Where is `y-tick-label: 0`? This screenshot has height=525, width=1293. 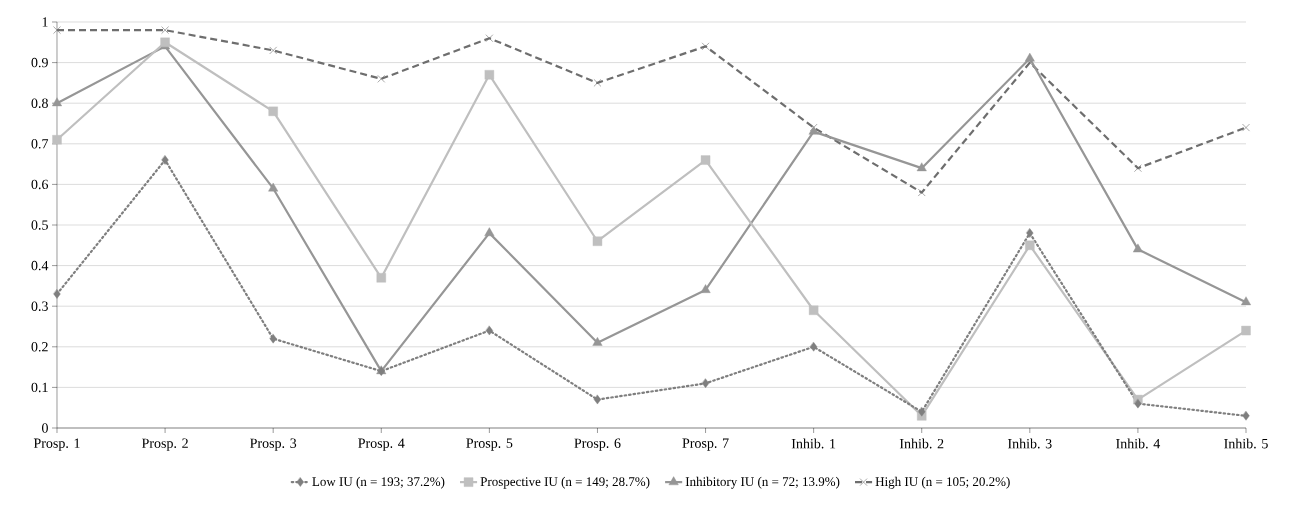
y-tick-label: 0 is located at coordinates (45, 428).